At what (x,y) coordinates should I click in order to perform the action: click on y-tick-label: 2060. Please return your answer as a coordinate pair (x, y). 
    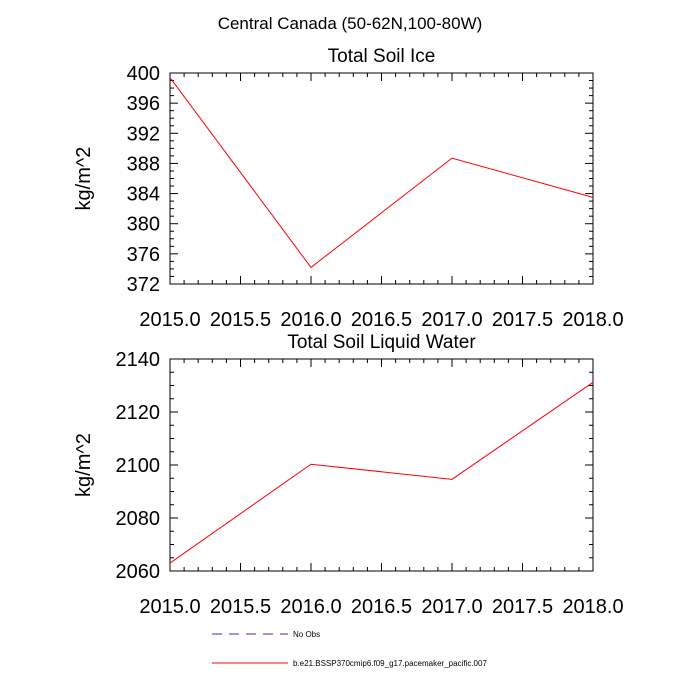
    Looking at the image, I should click on (138, 572).